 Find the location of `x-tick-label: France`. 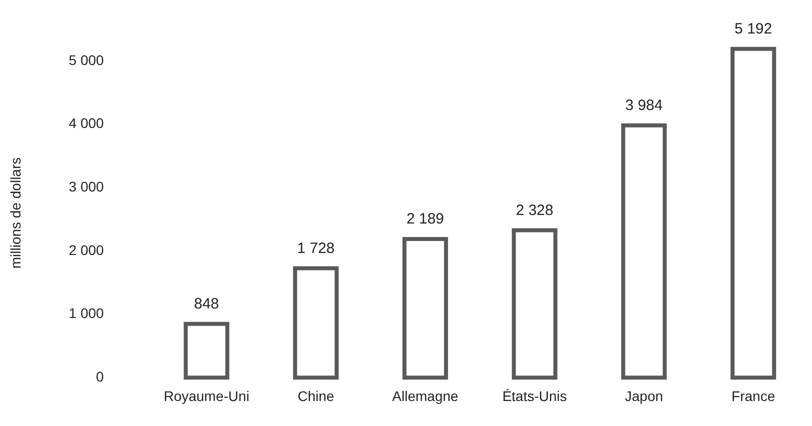

x-tick-label: France is located at coordinates (754, 396).